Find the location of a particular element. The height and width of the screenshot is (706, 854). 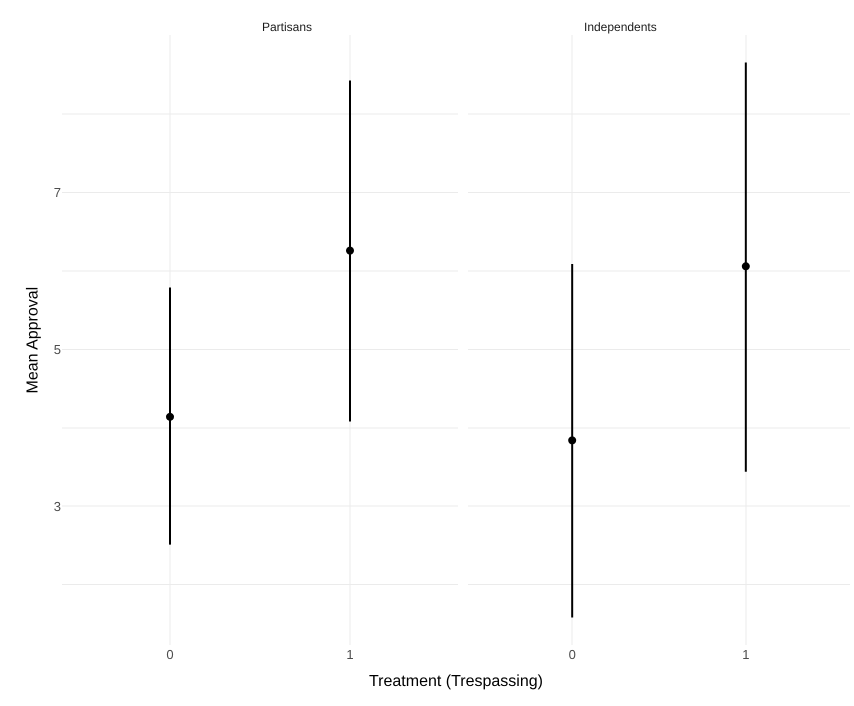

y-axis-title: Mean Approval is located at coordinates (33, 340).